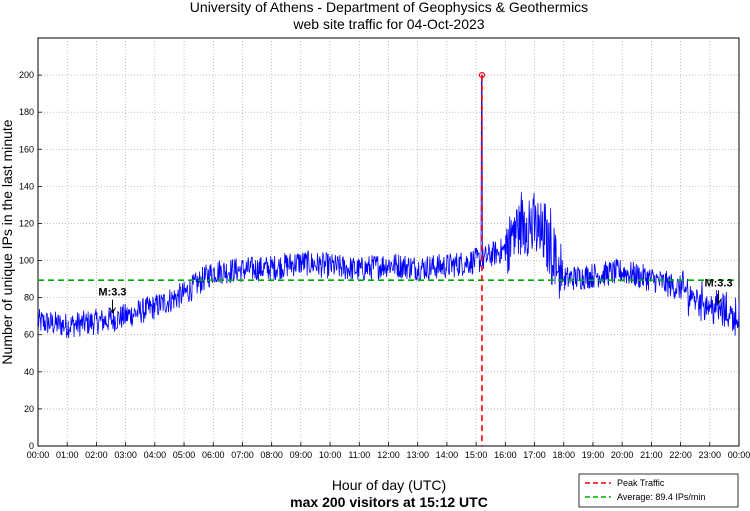 This screenshot has height=511, width=750. What do you see at coordinates (389, 485) in the screenshot?
I see `x-axis-label: Hour of day (UTC)` at bounding box center [389, 485].